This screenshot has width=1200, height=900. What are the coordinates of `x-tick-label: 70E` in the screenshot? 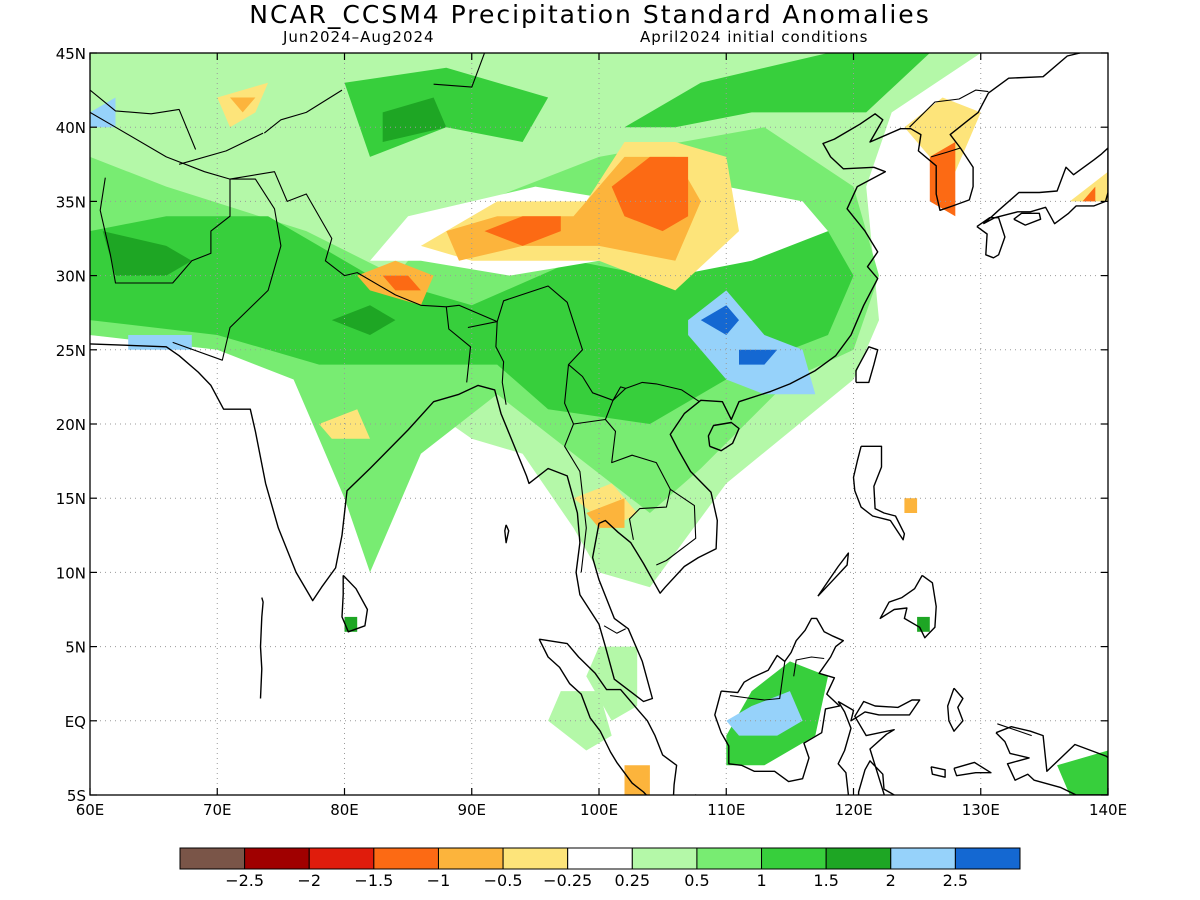 It's located at (217, 810).